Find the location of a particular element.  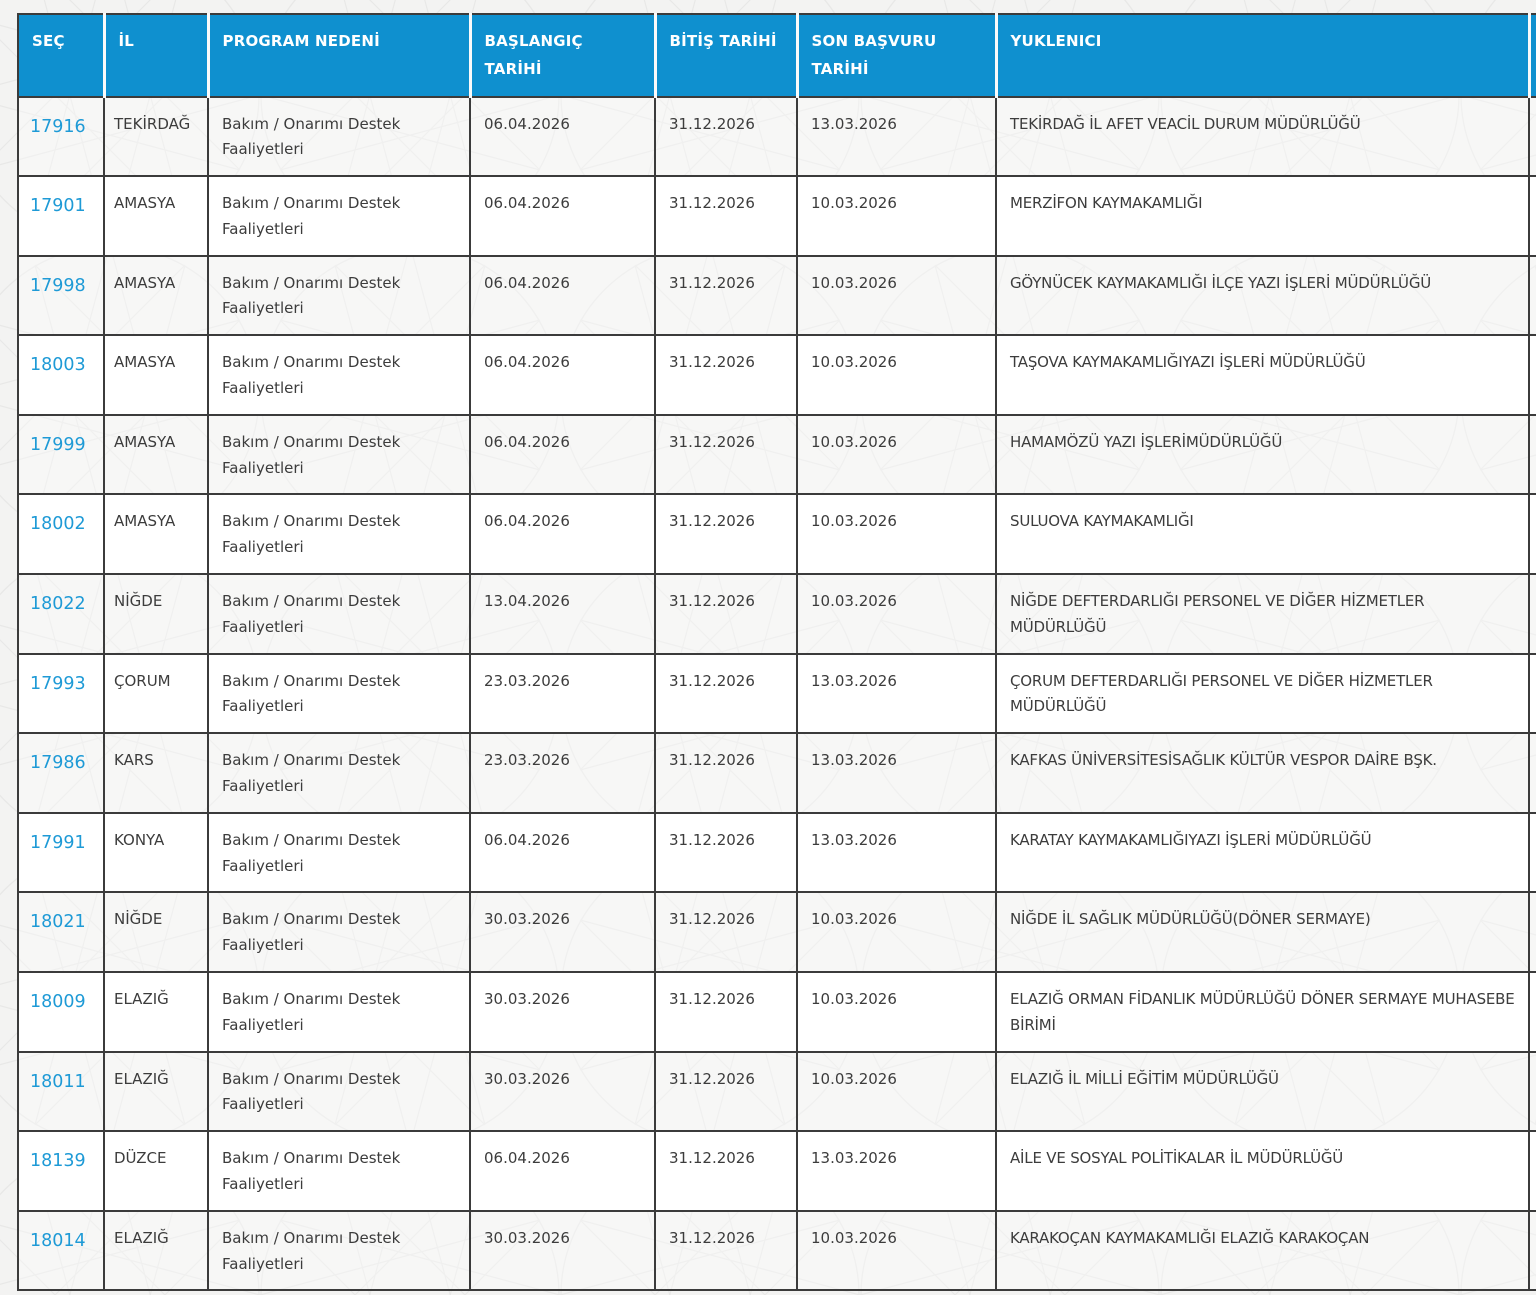

cell-sec: 17901 is located at coordinates (61, 216).